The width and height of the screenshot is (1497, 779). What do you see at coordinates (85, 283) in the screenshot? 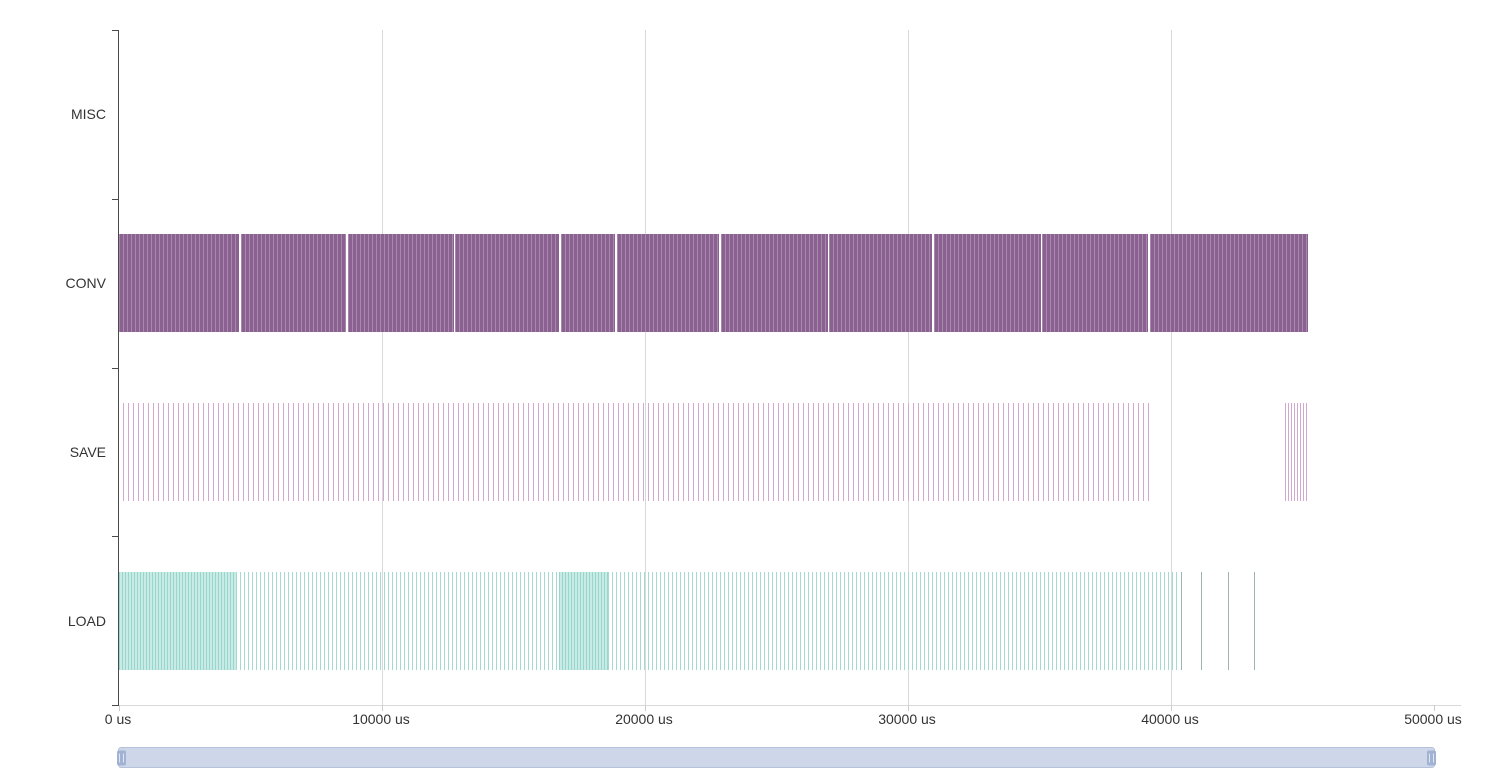
I see `y-category-label: CONV` at bounding box center [85, 283].